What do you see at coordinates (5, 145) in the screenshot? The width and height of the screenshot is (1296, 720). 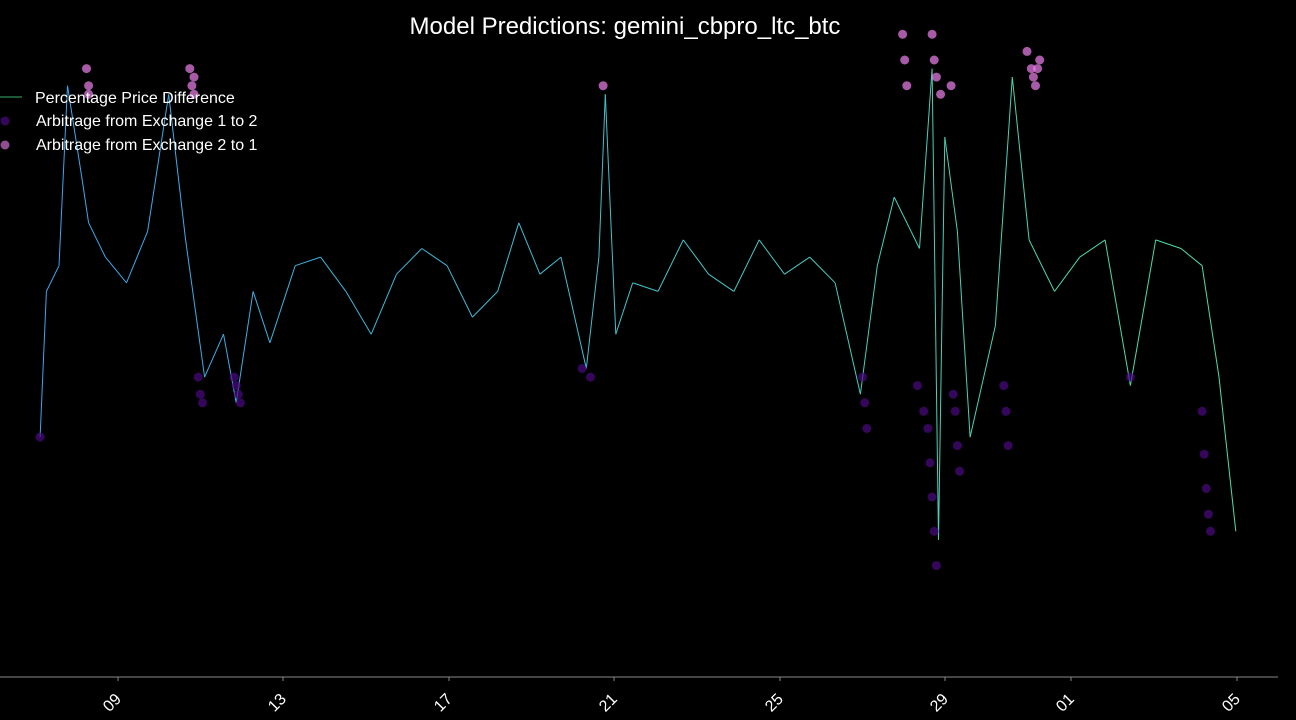 I see `legend-ex21-marker` at bounding box center [5, 145].